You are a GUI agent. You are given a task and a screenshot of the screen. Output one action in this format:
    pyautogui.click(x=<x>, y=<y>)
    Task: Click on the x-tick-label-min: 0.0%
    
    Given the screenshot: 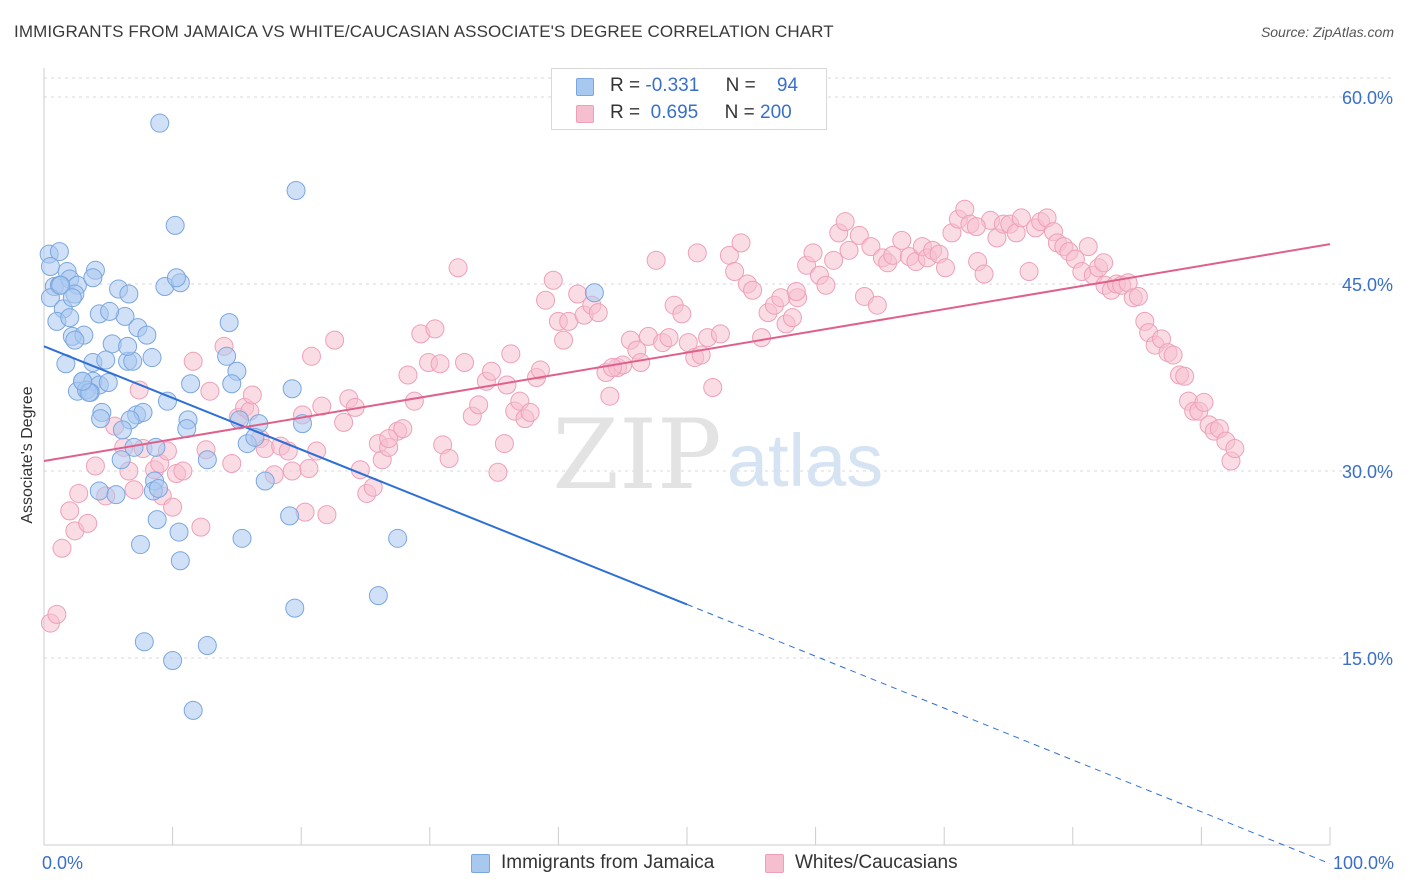 What is the action you would take?
    pyautogui.click(x=62, y=863)
    